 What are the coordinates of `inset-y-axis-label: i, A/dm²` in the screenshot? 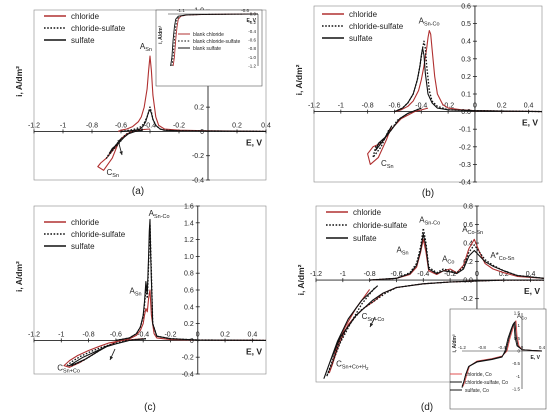 It's located at (455, 343).